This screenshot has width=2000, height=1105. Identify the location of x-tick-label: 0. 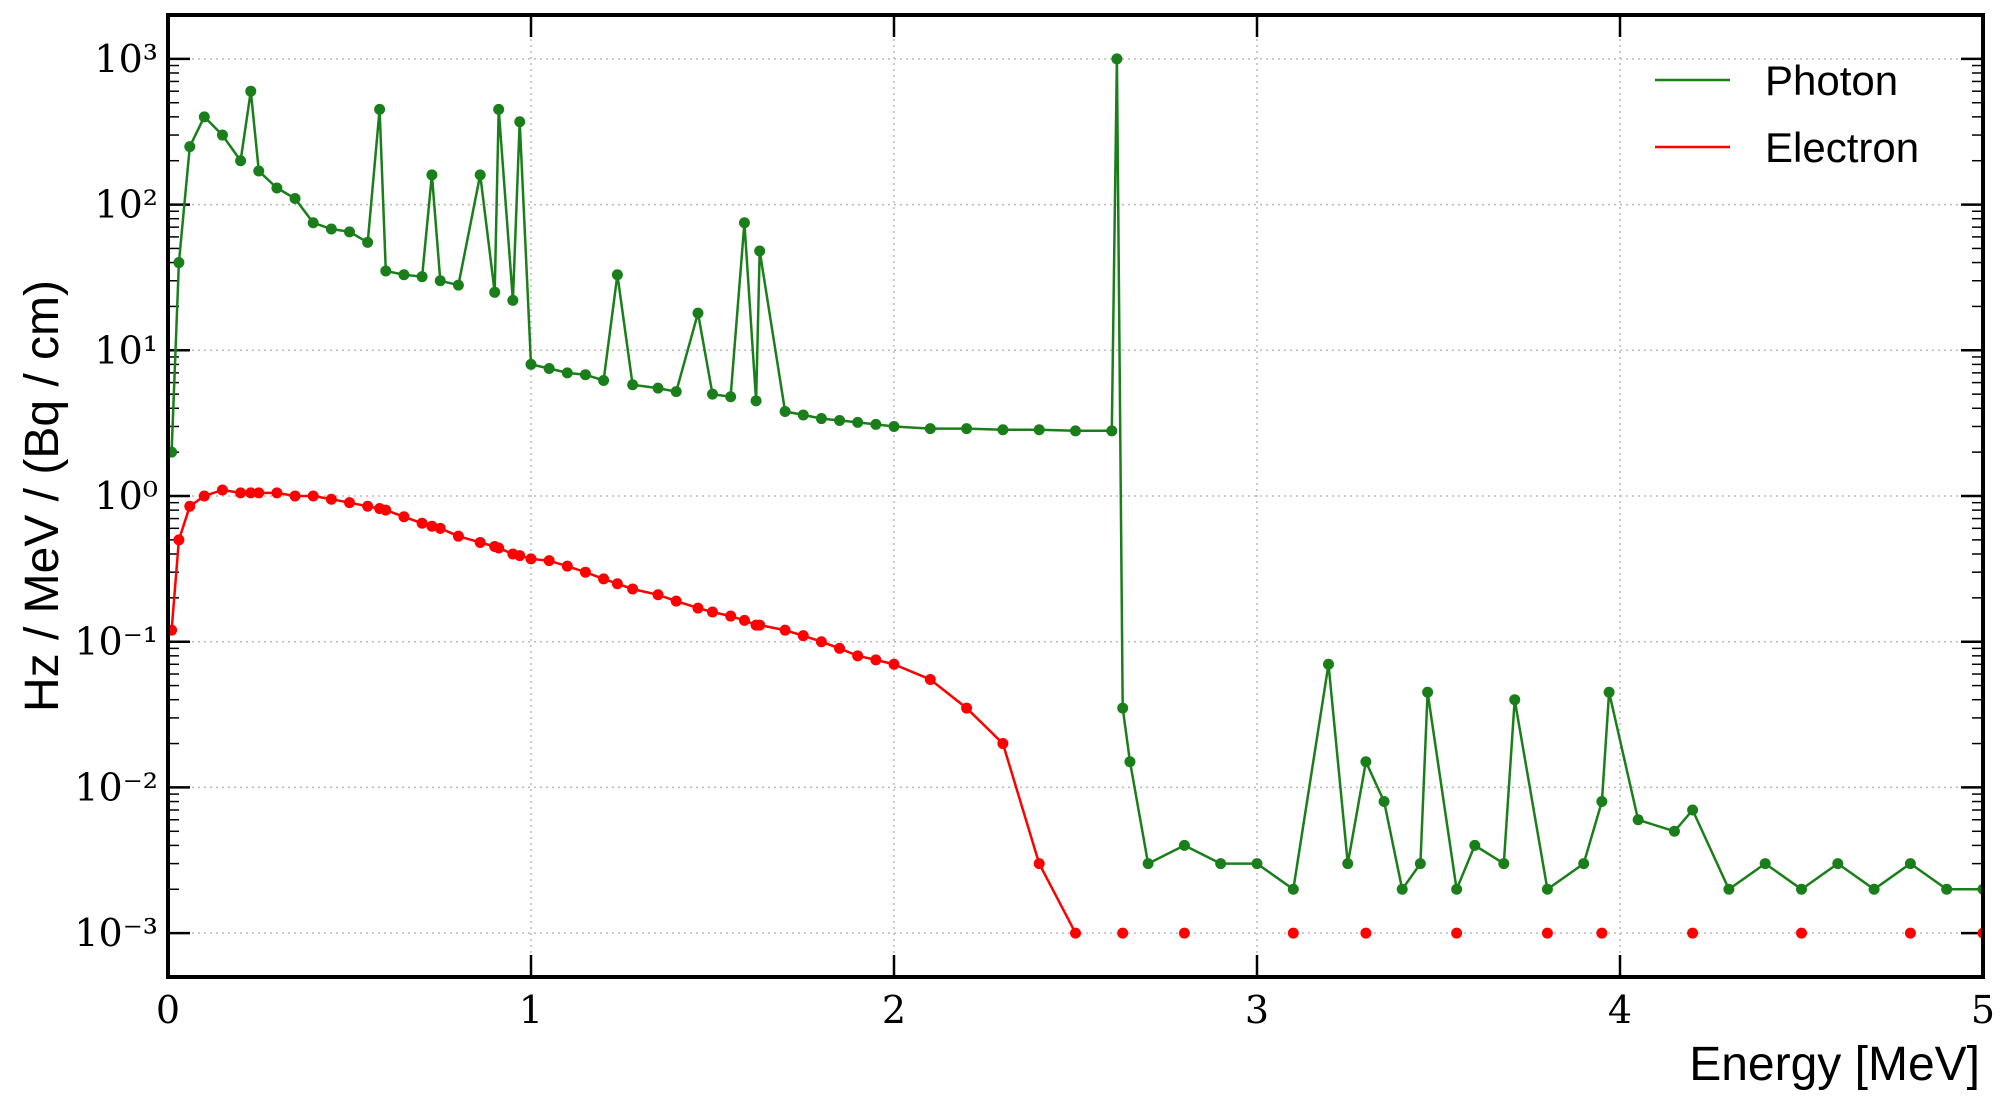
(168, 1010).